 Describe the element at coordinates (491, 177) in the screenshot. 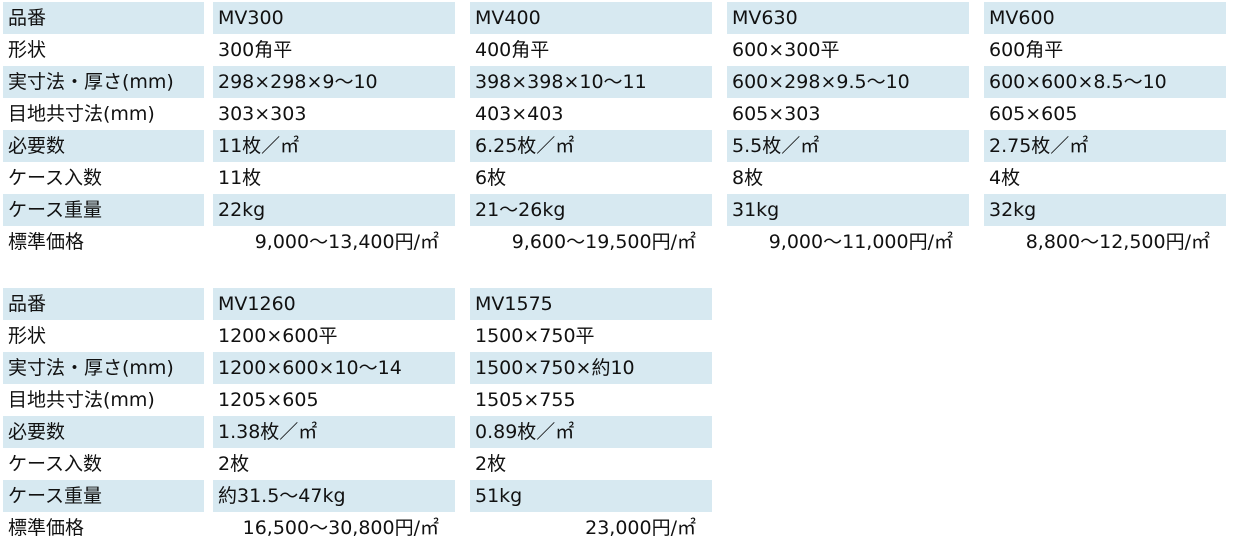

I see `spec-value-MV400: 6枚` at that location.